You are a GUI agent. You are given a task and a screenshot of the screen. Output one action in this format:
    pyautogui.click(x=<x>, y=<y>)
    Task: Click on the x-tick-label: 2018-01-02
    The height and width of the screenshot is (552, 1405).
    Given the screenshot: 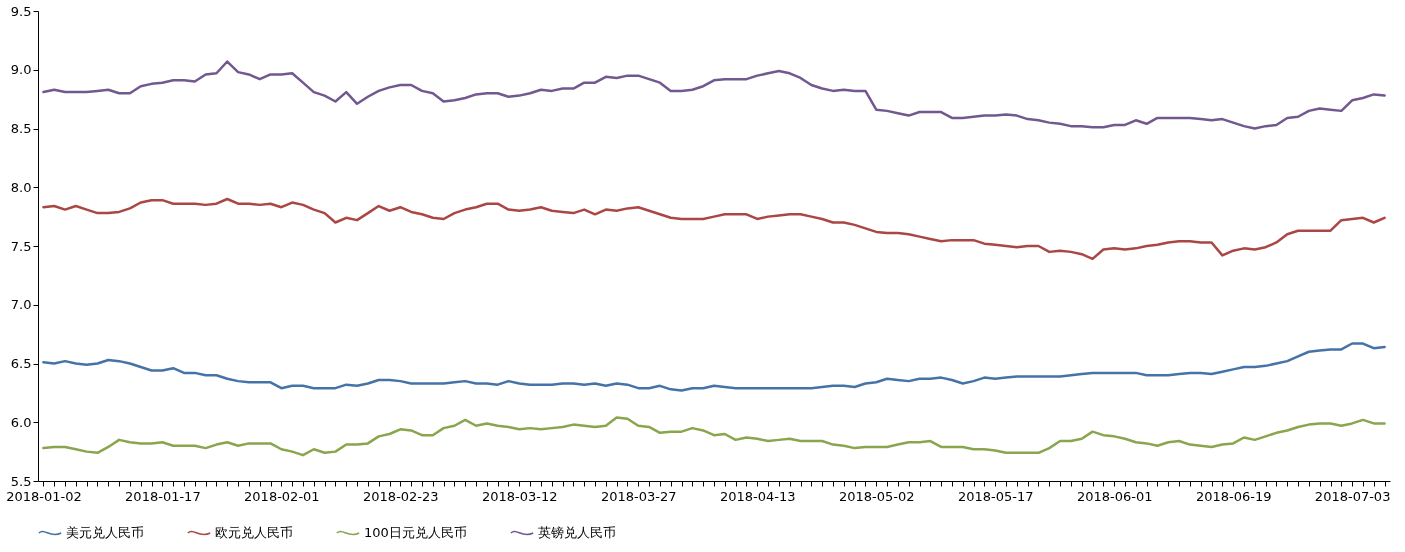 What is the action you would take?
    pyautogui.click(x=44, y=496)
    